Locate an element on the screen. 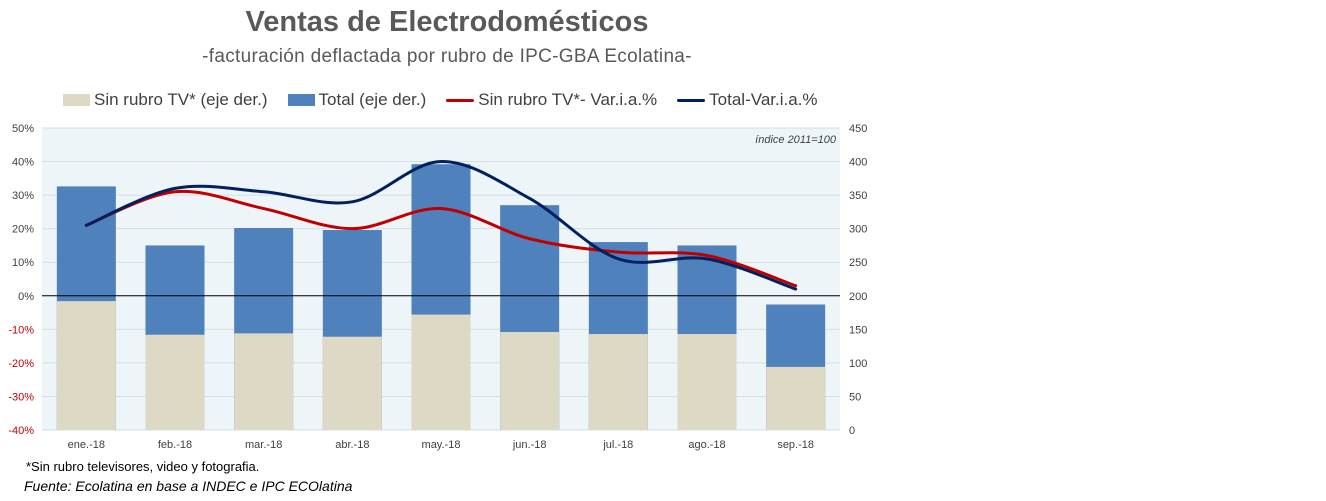 The image size is (1326, 501). left-axis-tick-label: 10% is located at coordinates (23, 263).